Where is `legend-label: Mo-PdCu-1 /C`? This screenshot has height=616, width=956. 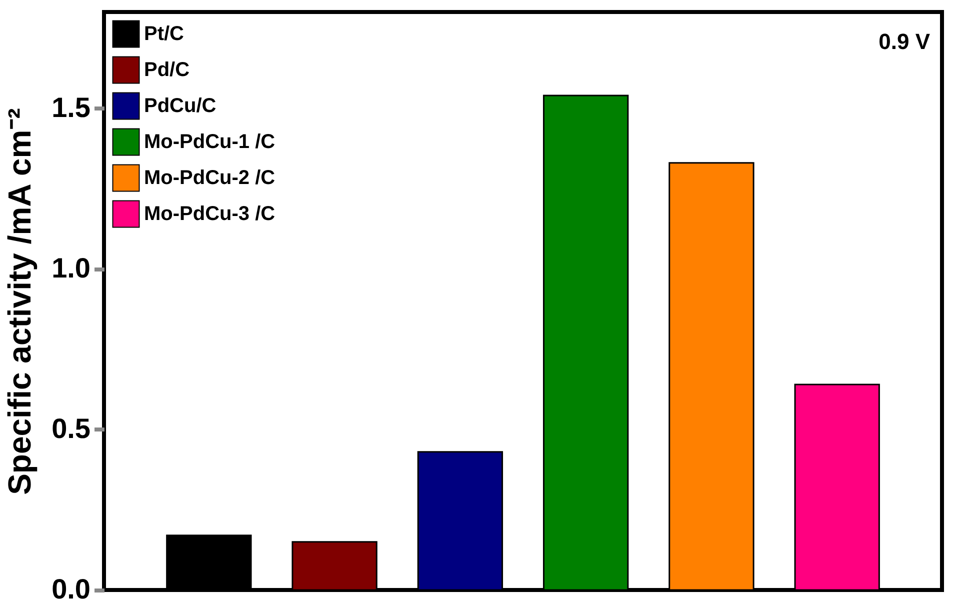
legend-label: Mo-PdCu-1 /C is located at coordinates (210, 142).